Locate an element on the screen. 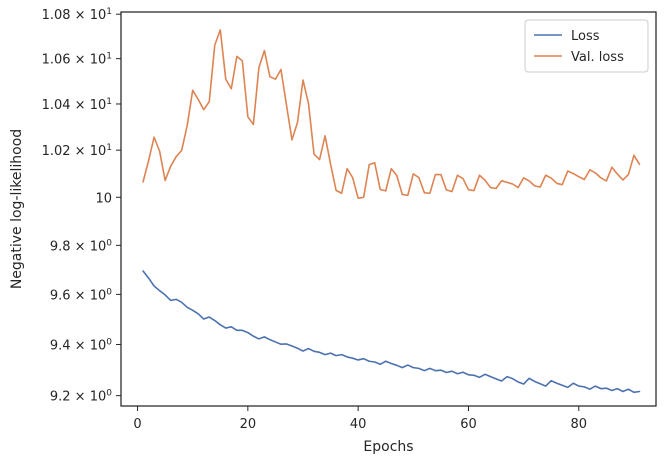 The image size is (667, 464). legend-box is located at coordinates (586, 46).